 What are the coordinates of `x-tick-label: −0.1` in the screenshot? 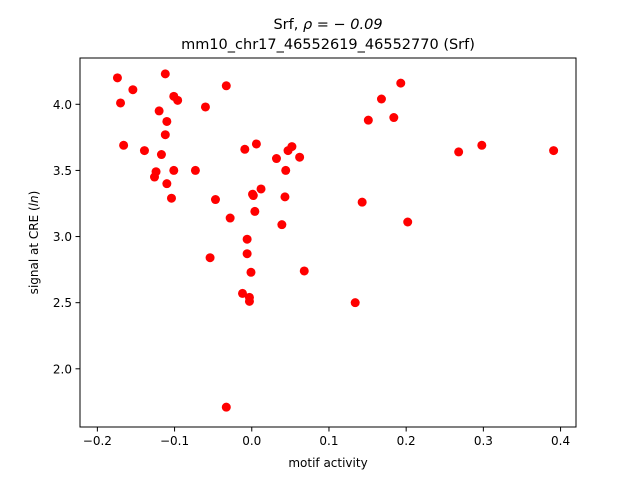 It's located at (174, 441).